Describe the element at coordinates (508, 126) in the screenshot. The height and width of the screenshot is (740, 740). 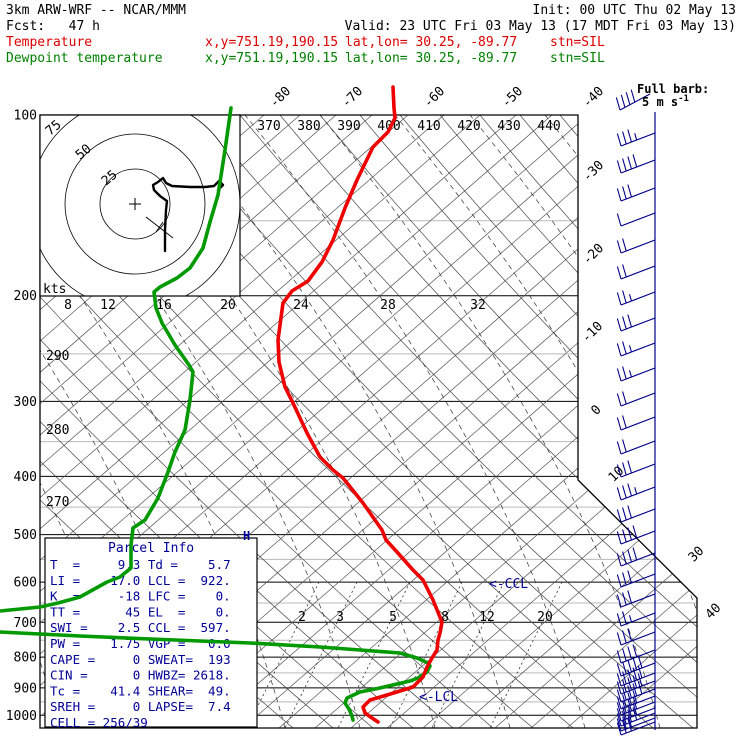
I see `dry-adiabat-label: 430` at that location.